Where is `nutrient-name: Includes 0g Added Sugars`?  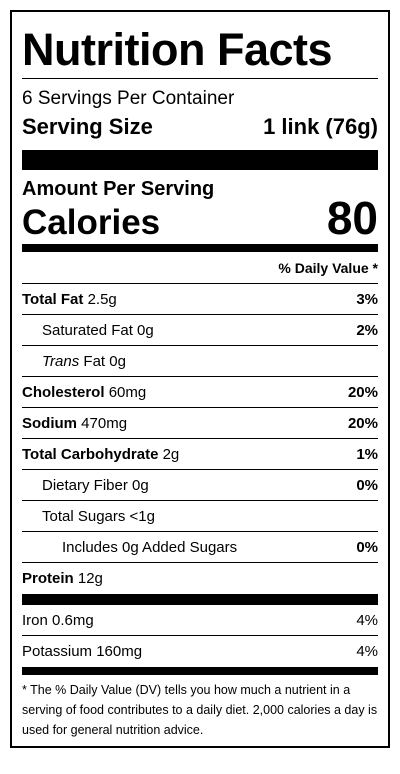
nutrient-name: Includes 0g Added Sugars is located at coordinates (150, 547).